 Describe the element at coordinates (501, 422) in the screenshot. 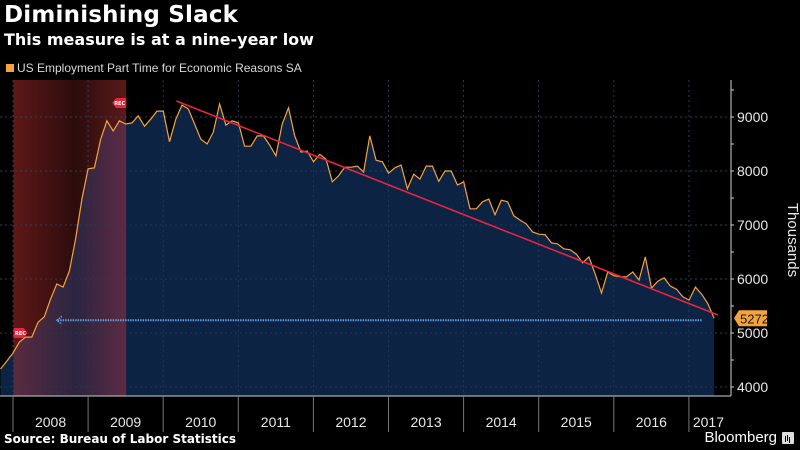

I see `x-tick-label: 2014` at that location.